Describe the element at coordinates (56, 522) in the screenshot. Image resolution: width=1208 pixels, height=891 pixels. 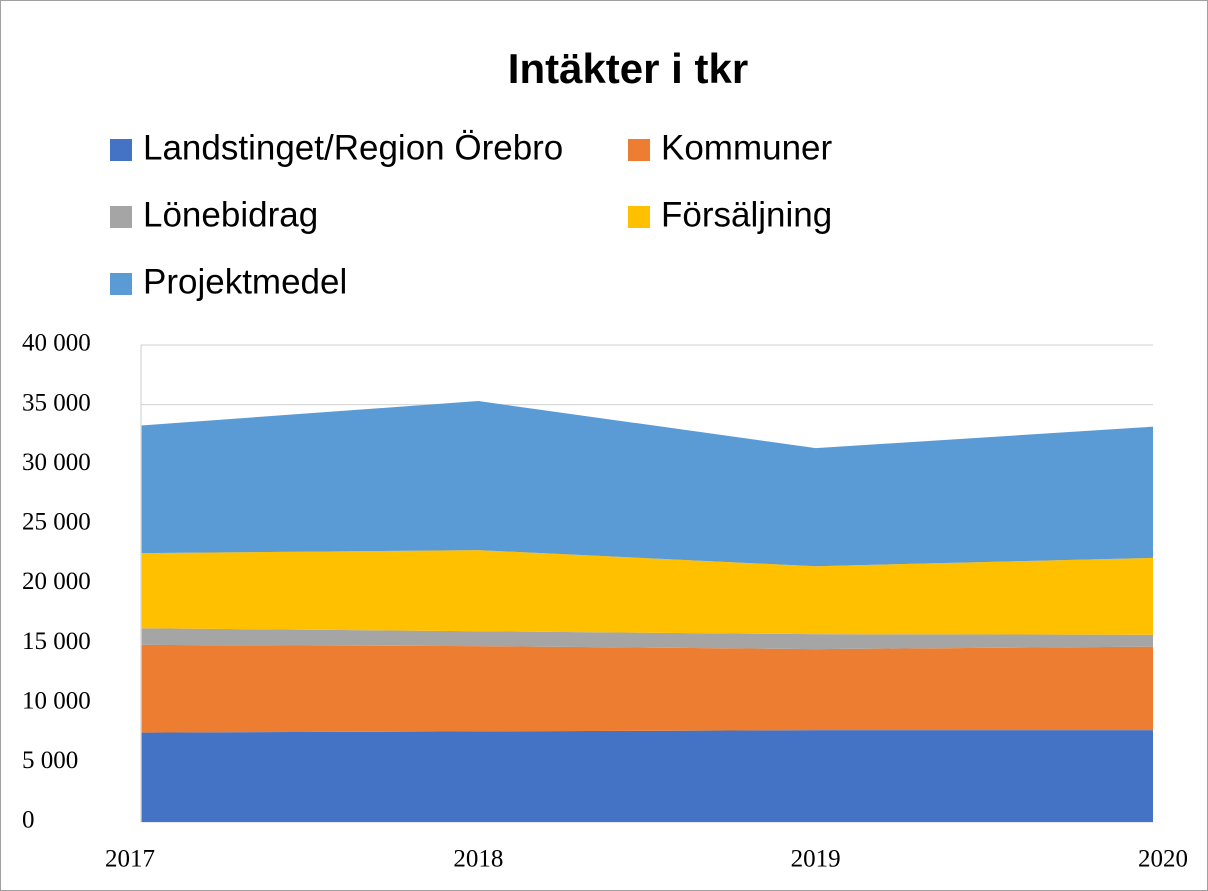
I see `y-tick-label: 25 000` at that location.